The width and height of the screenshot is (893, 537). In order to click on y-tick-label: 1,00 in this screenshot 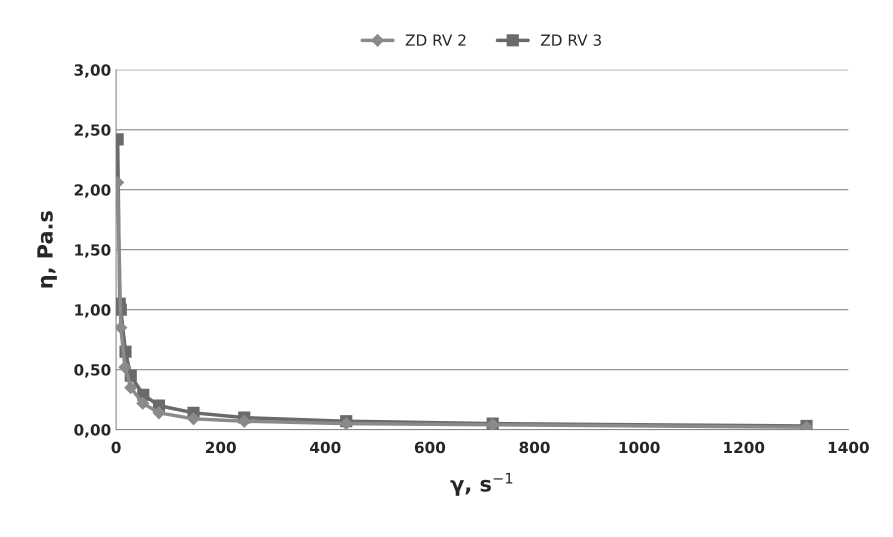, I will do `click(92, 311)`.